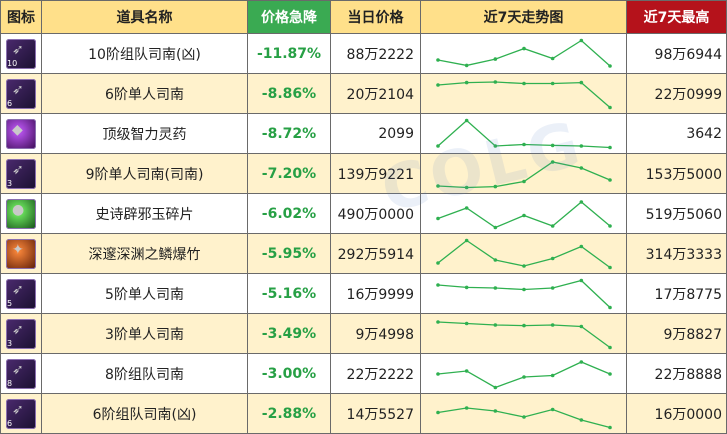 This screenshot has width=727, height=434. I want to click on today-price: 490万0000, so click(376, 214).